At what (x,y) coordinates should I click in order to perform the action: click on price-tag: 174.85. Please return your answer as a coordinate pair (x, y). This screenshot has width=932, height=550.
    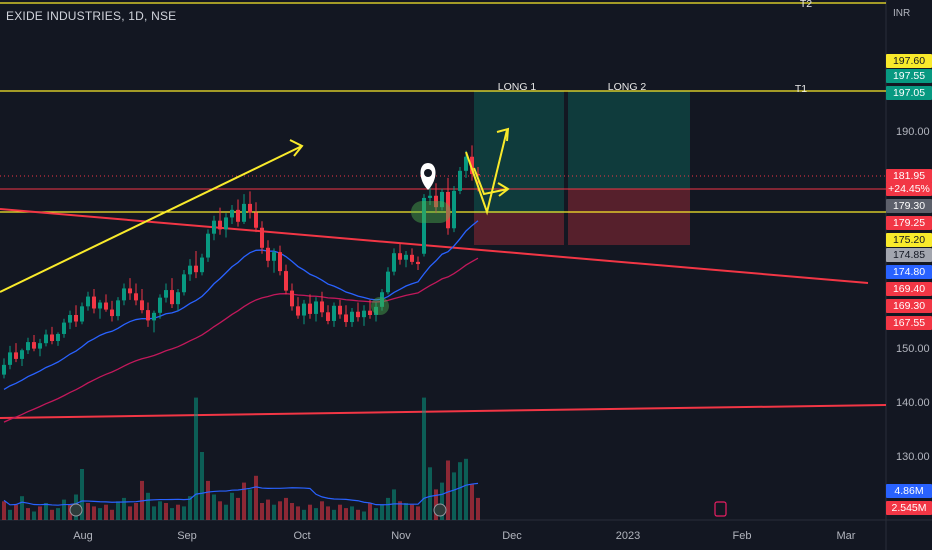
    Looking at the image, I should click on (909, 255).